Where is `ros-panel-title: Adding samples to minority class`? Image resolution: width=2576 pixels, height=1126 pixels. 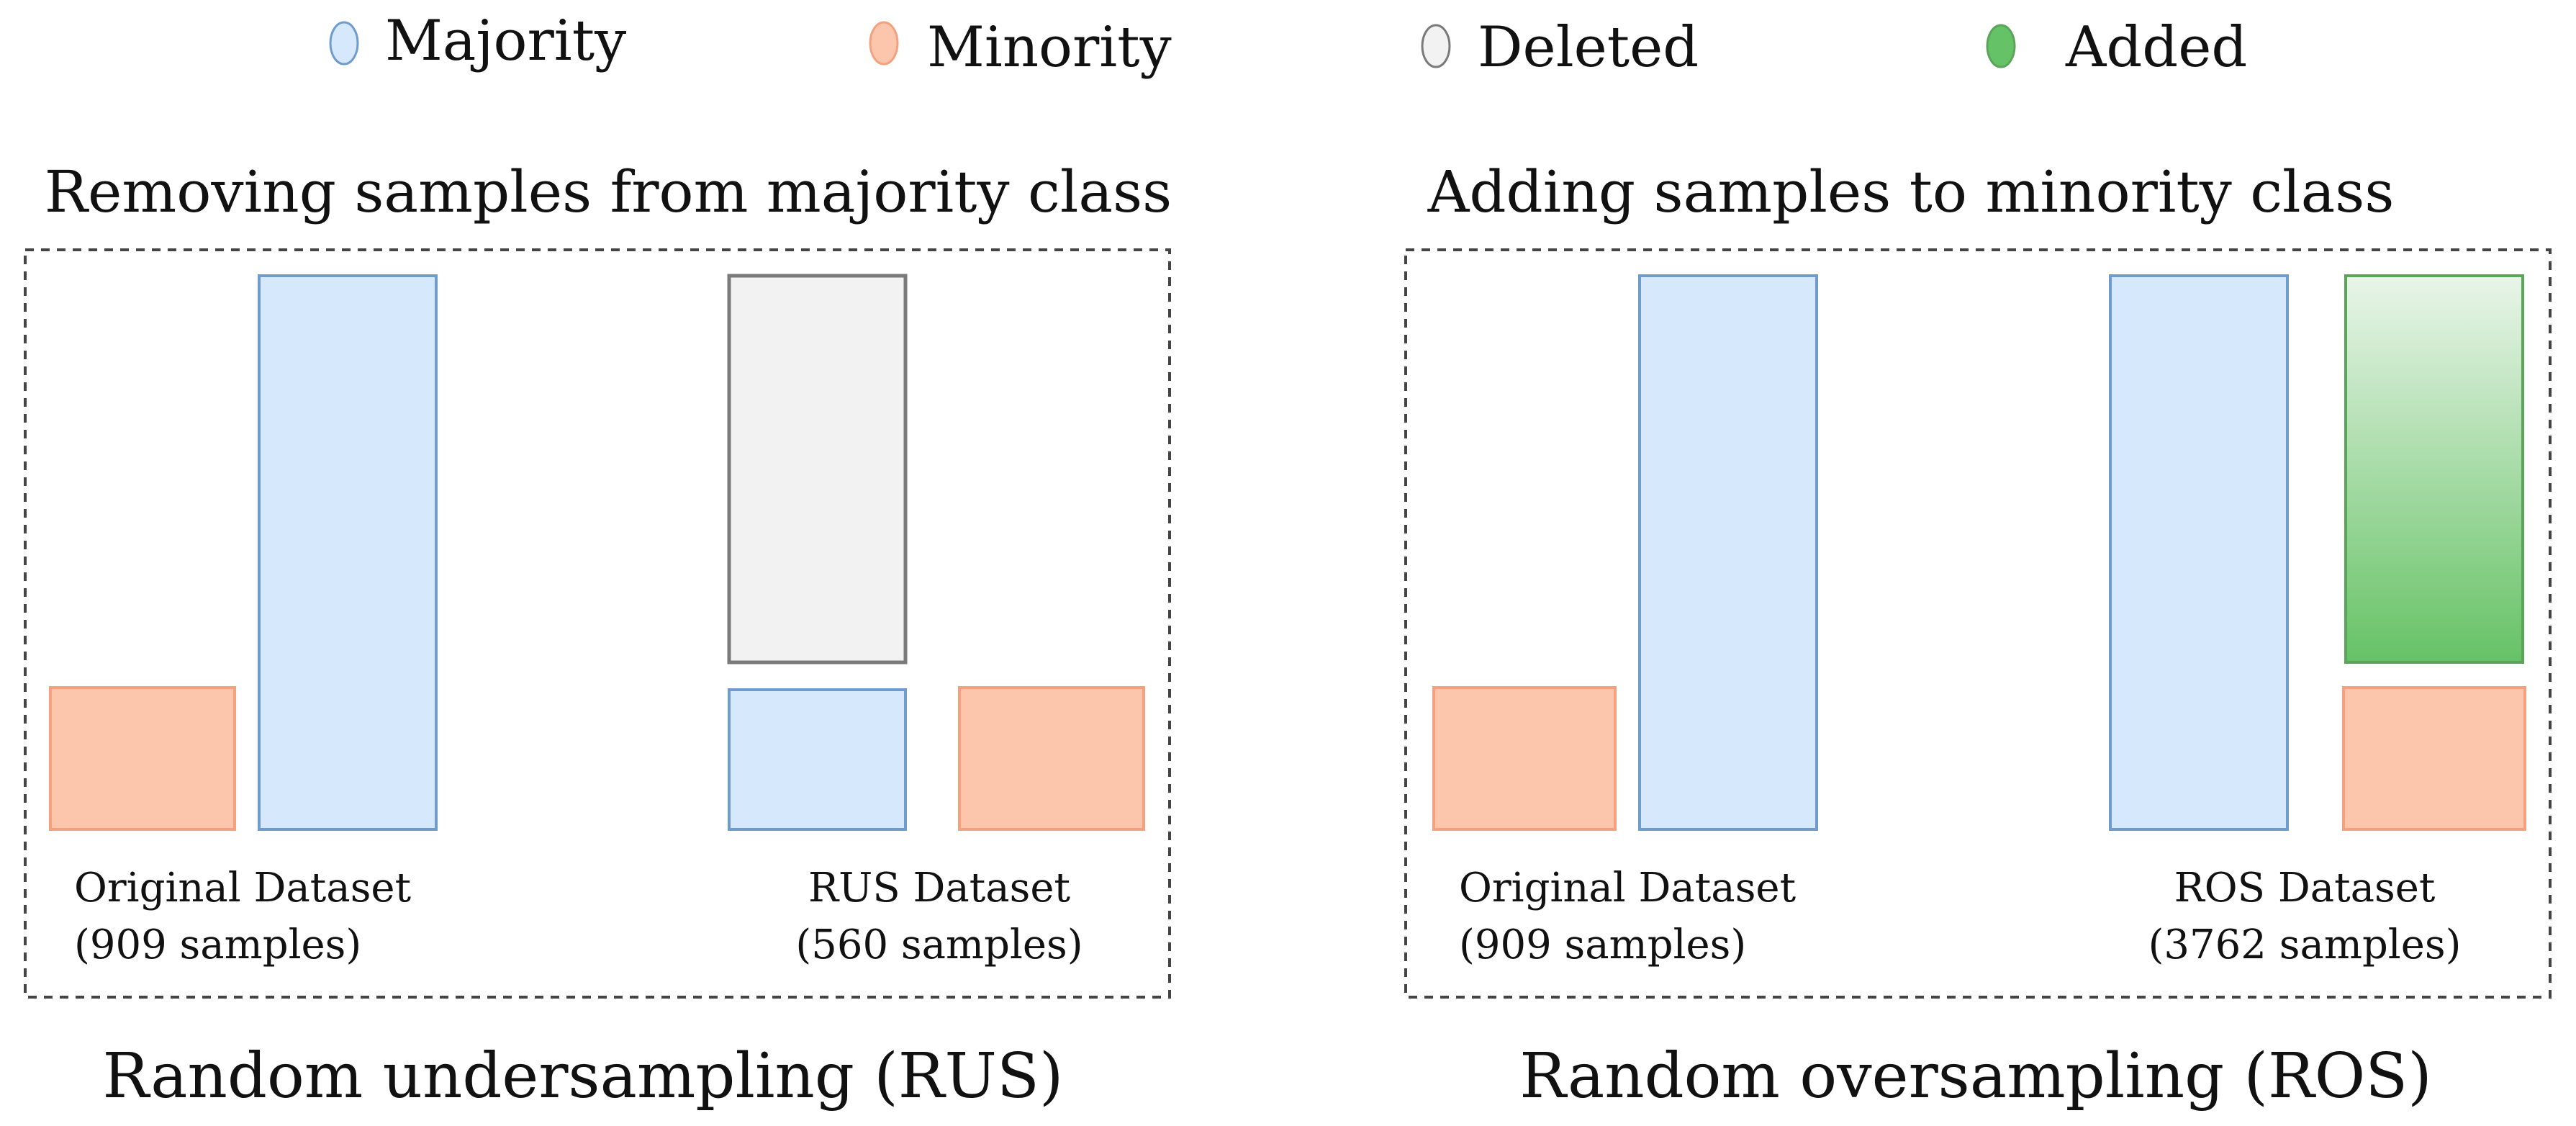
ros-panel-title: Adding samples to minority class is located at coordinates (1911, 191).